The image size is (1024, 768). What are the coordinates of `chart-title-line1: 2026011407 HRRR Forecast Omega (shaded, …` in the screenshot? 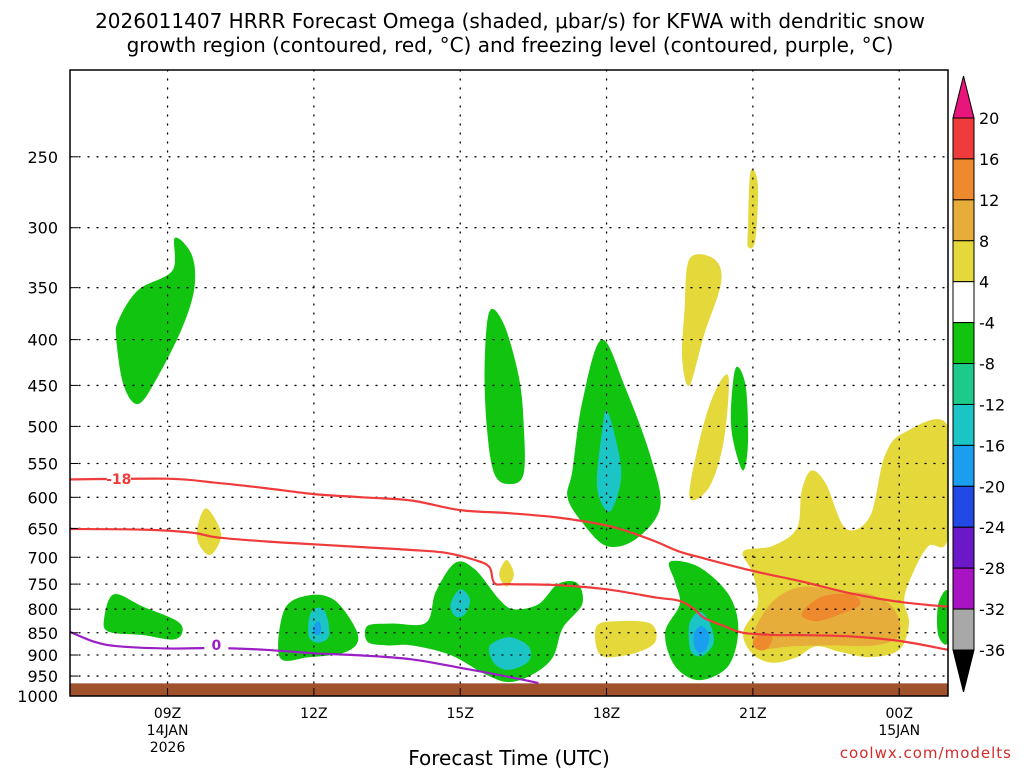 It's located at (510, 21).